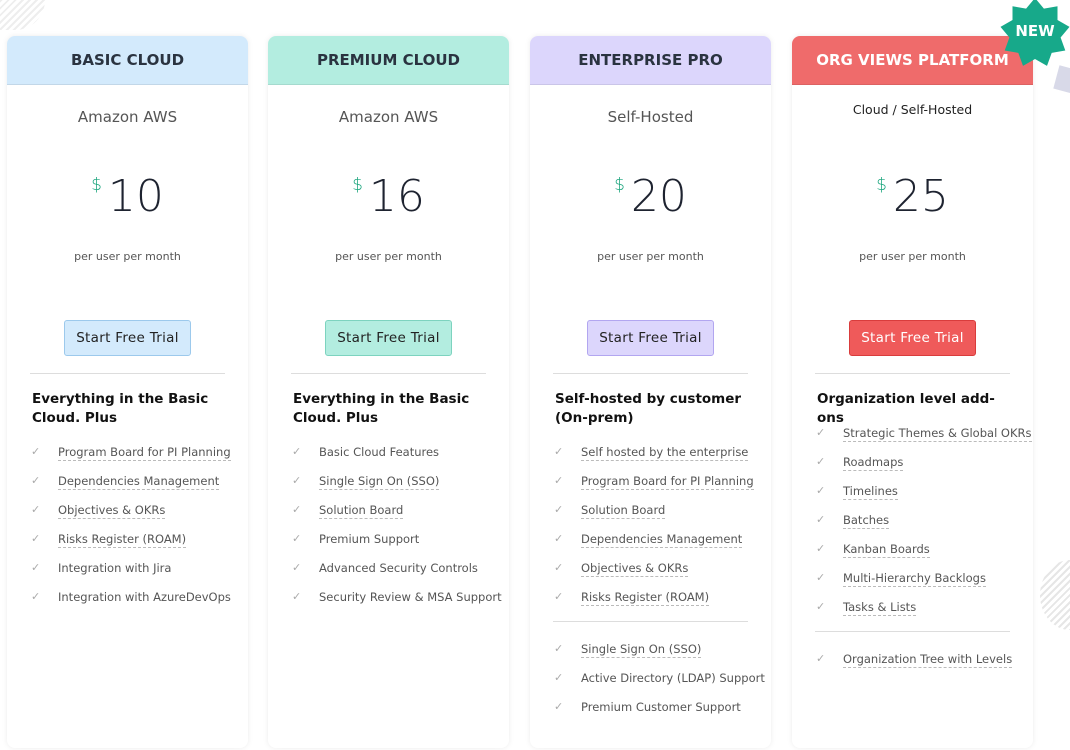  Describe the element at coordinates (880, 608) in the screenshot. I see `feature-label: Tasks & Lists` at that location.